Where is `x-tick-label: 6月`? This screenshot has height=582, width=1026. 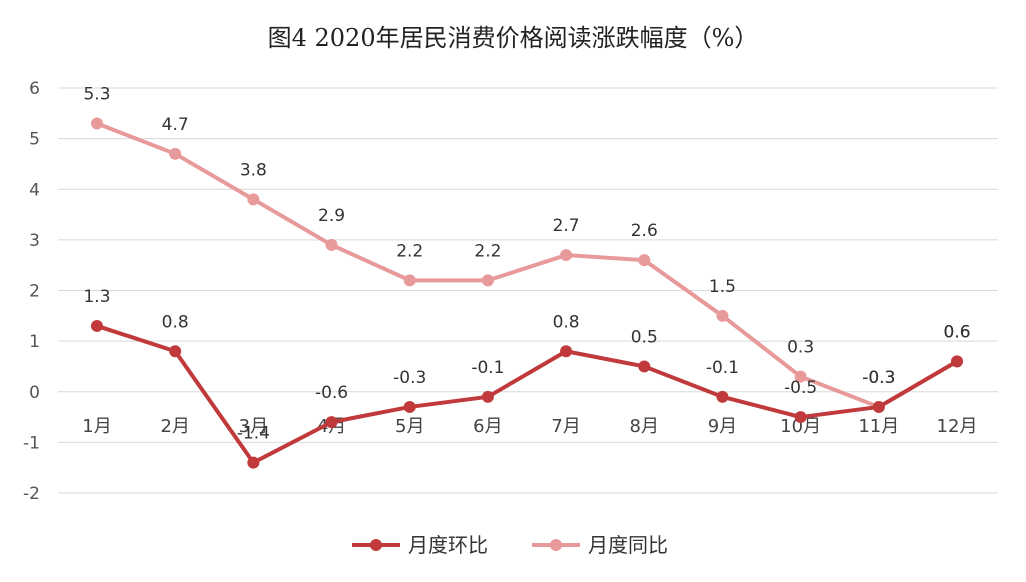
x-tick-label: 6月 is located at coordinates (487, 426).